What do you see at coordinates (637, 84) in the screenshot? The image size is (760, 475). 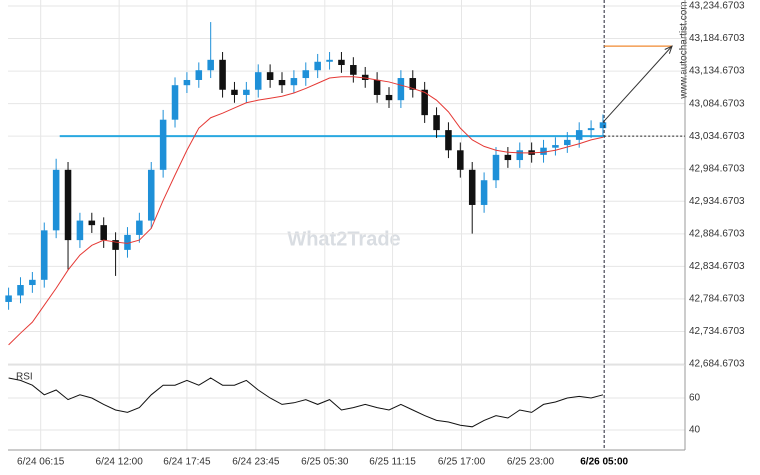 I see `forecast-arrow` at bounding box center [637, 84].